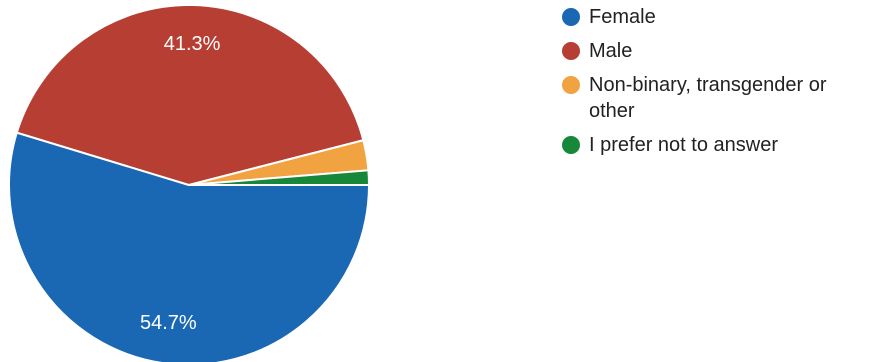 This screenshot has height=362, width=885. What do you see at coordinates (168, 323) in the screenshot?
I see `pie-slice-label-0: 54.7%` at bounding box center [168, 323].